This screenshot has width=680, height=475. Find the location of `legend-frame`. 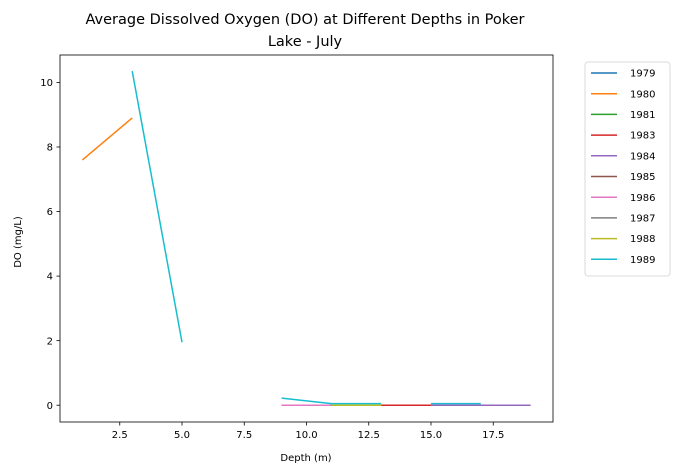

legend-frame is located at coordinates (627, 169).